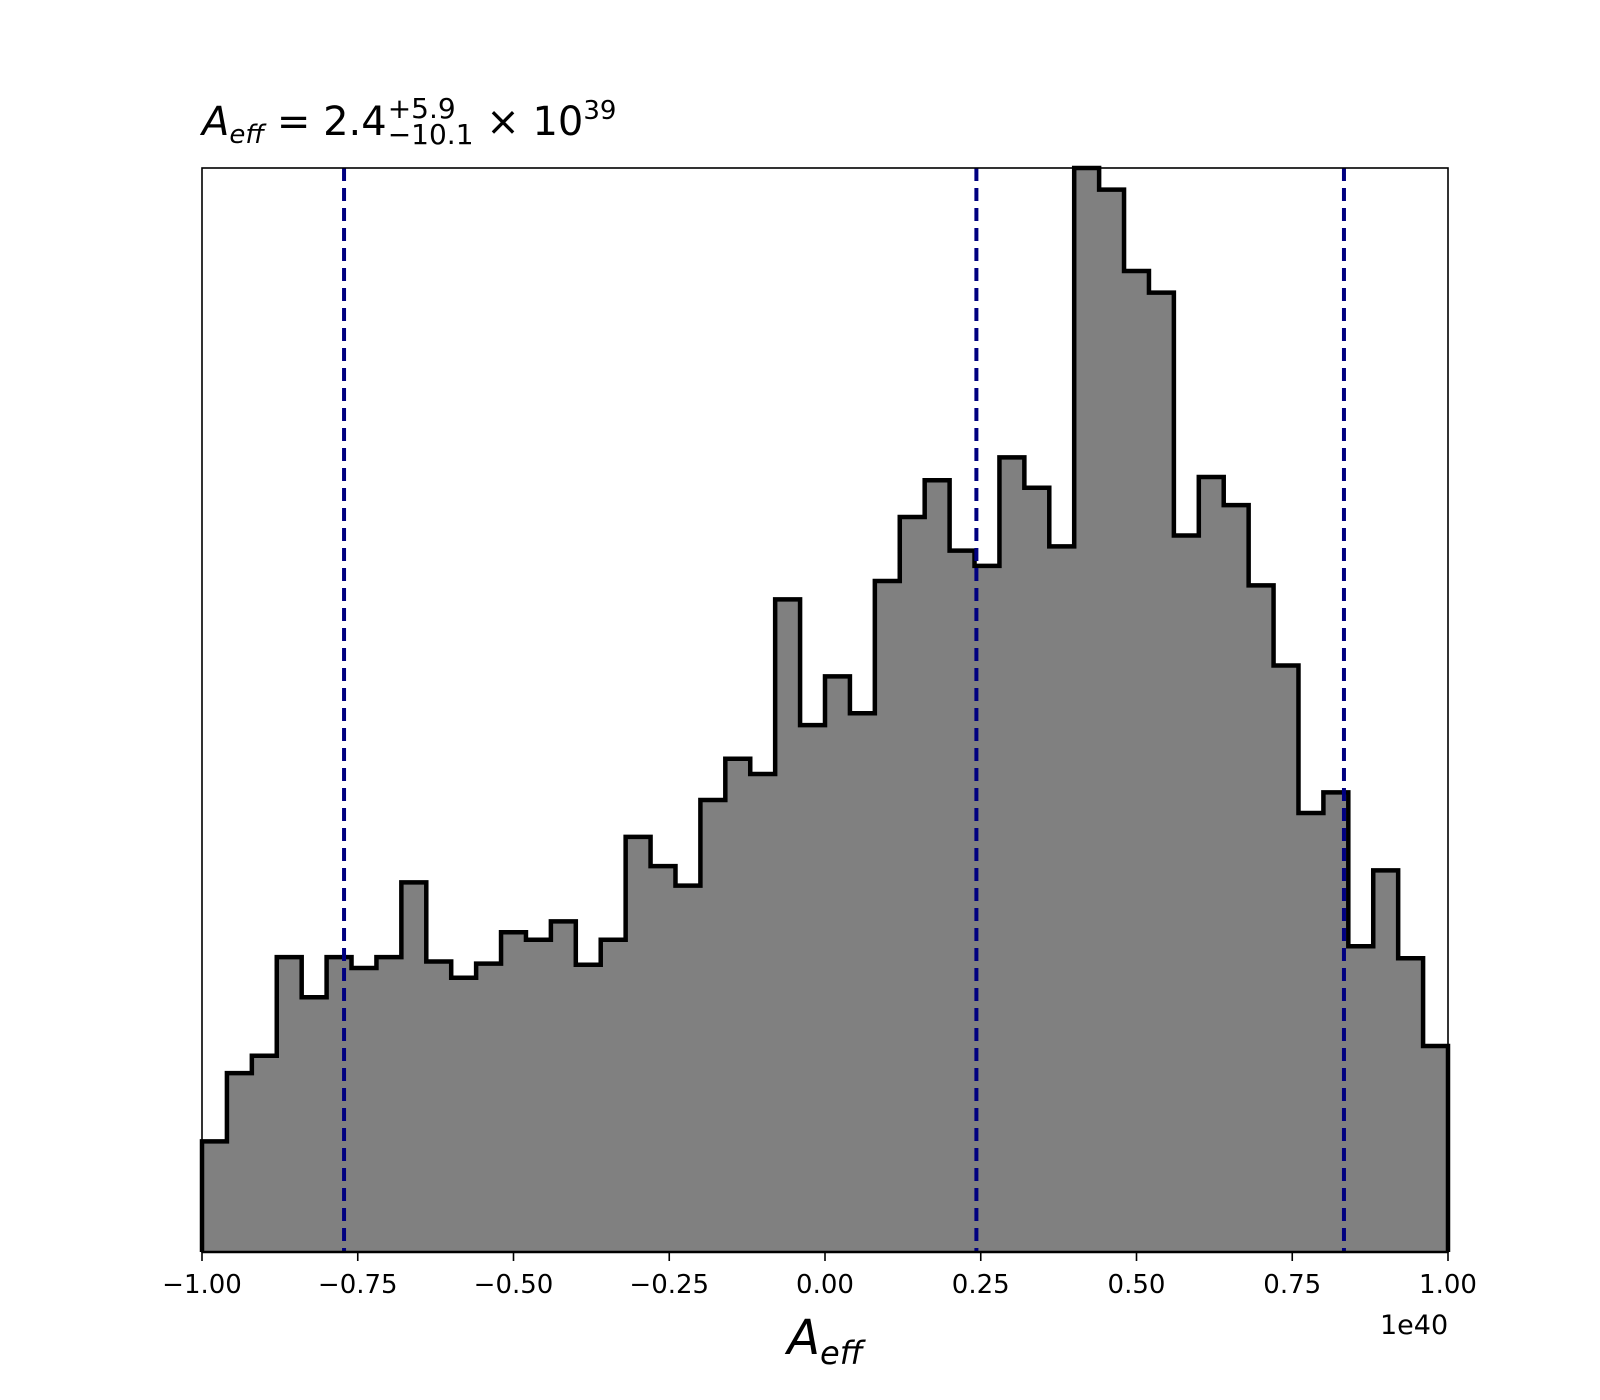 The image size is (1600, 1400). I want to click on title-error-bounds: +5.9 −10.1, so click(430, 121).